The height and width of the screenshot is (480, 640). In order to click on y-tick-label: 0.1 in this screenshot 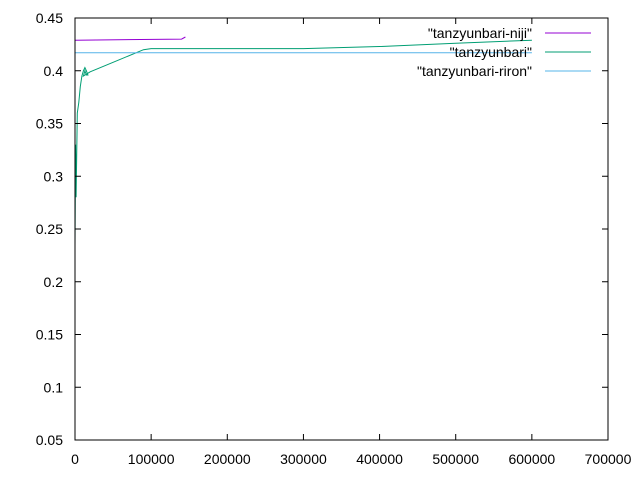, I will do `click(54, 387)`.